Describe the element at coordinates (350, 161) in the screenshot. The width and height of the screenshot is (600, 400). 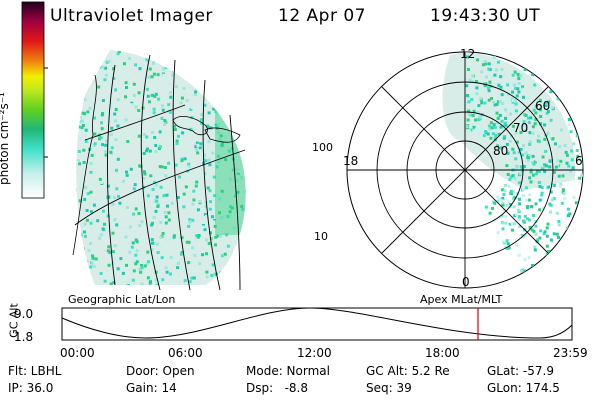
I see `mlt-label-18: 18` at that location.